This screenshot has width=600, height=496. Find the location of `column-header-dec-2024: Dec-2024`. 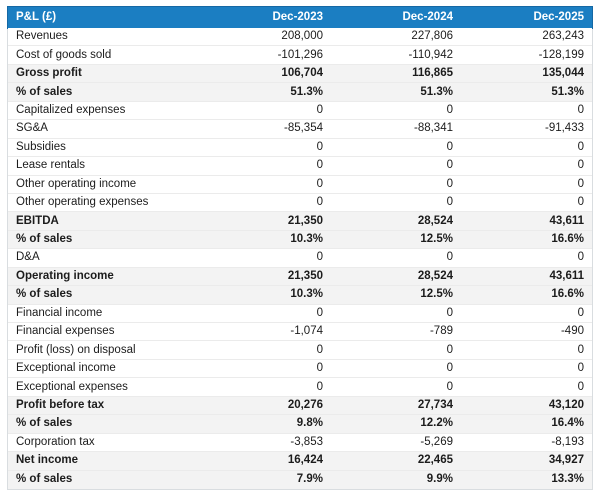

column-header-dec-2024: Dec-2024 is located at coordinates (427, 17).